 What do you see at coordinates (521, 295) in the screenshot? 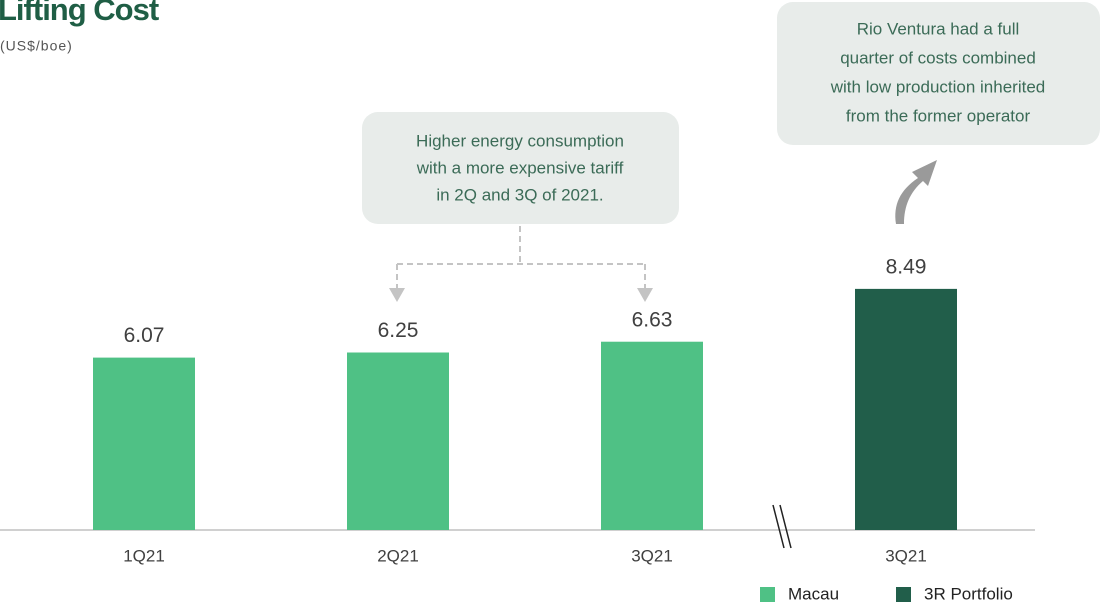
I see `connector-arrowhead` at bounding box center [521, 295].